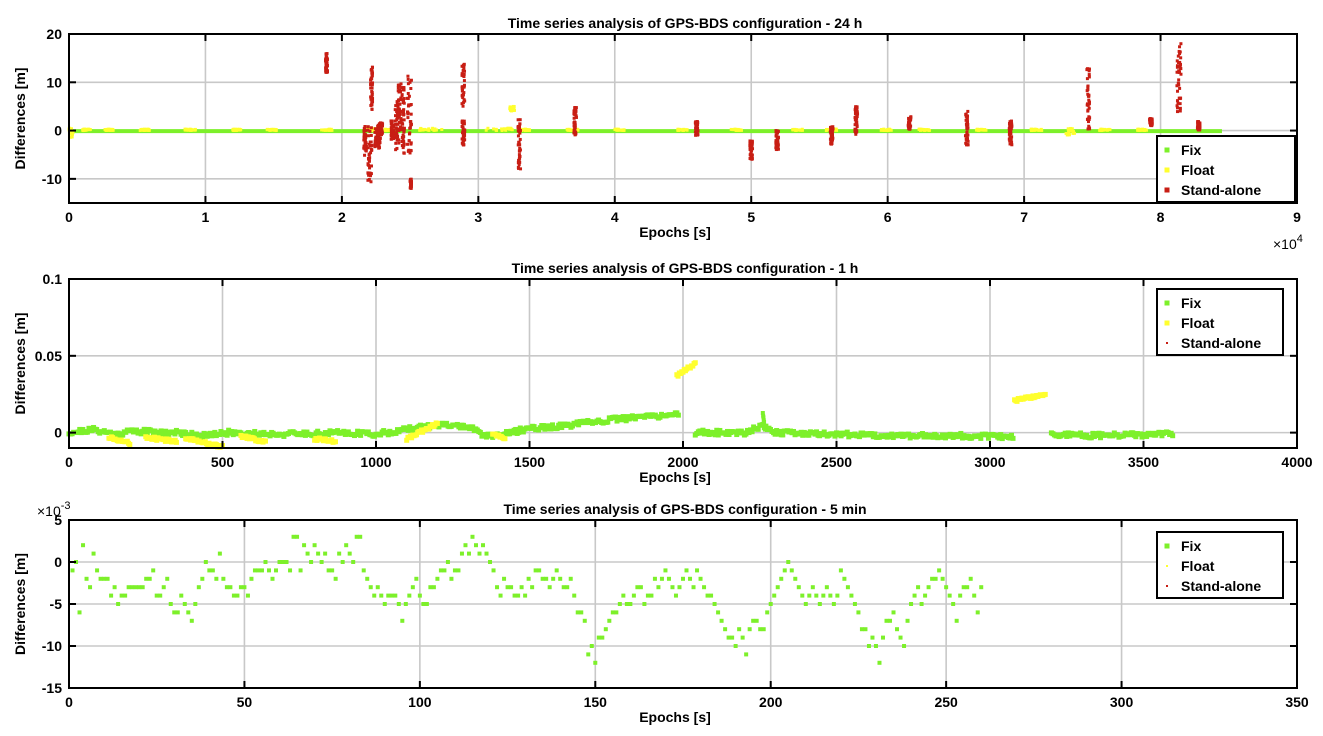 This screenshot has width=1323, height=736. I want to click on x-tick-label: 8, so click(1161, 217).